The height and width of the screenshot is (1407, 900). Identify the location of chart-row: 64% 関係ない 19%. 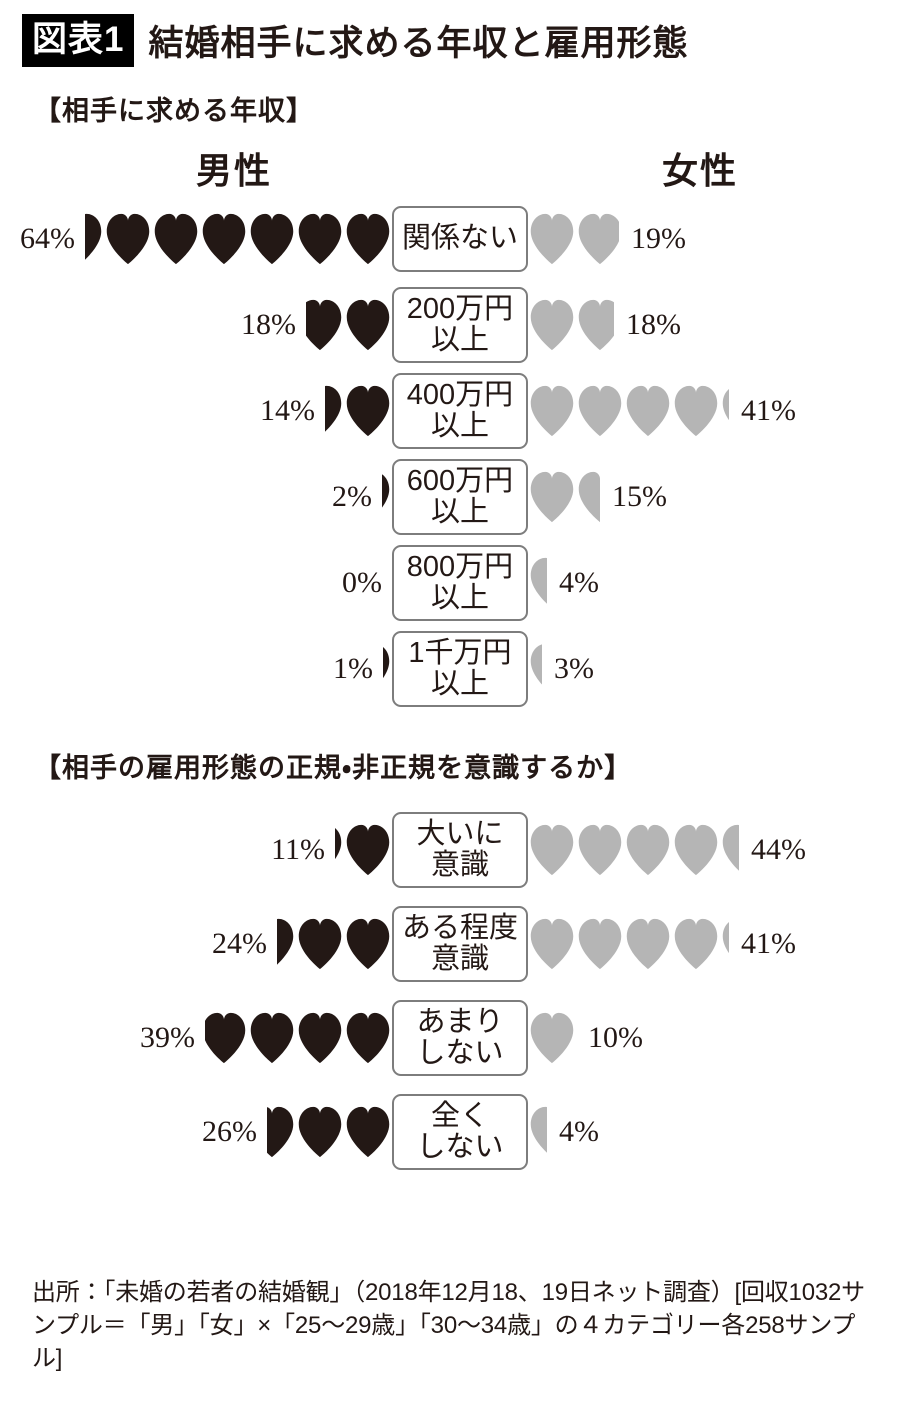
(450, 239).